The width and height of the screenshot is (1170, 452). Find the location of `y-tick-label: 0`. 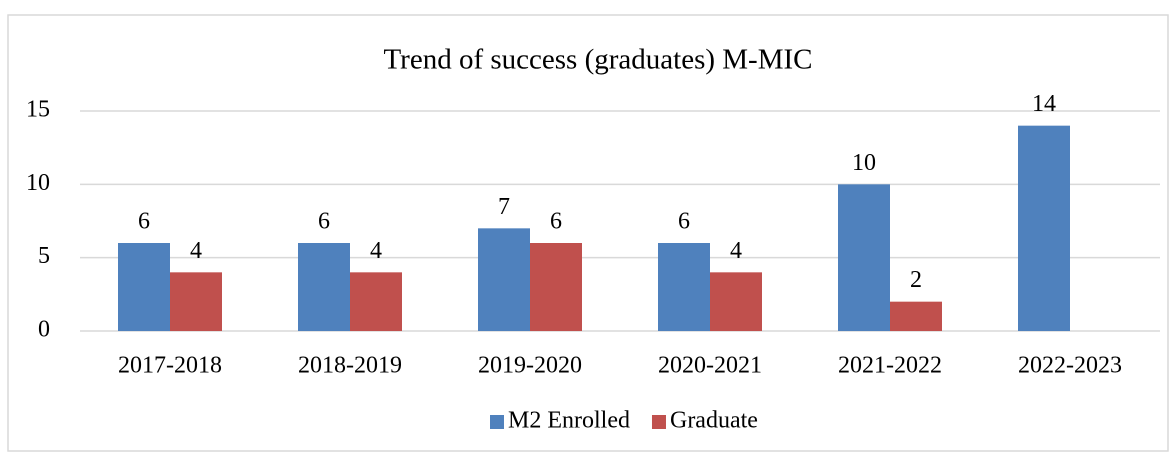

y-tick-label: 0 is located at coordinates (44, 330).